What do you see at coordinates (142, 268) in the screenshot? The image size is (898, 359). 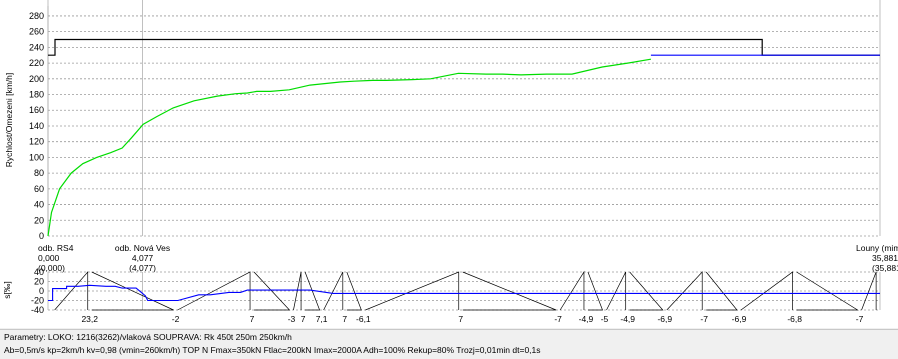 I see `station-km-alt: (4,077)` at bounding box center [142, 268].